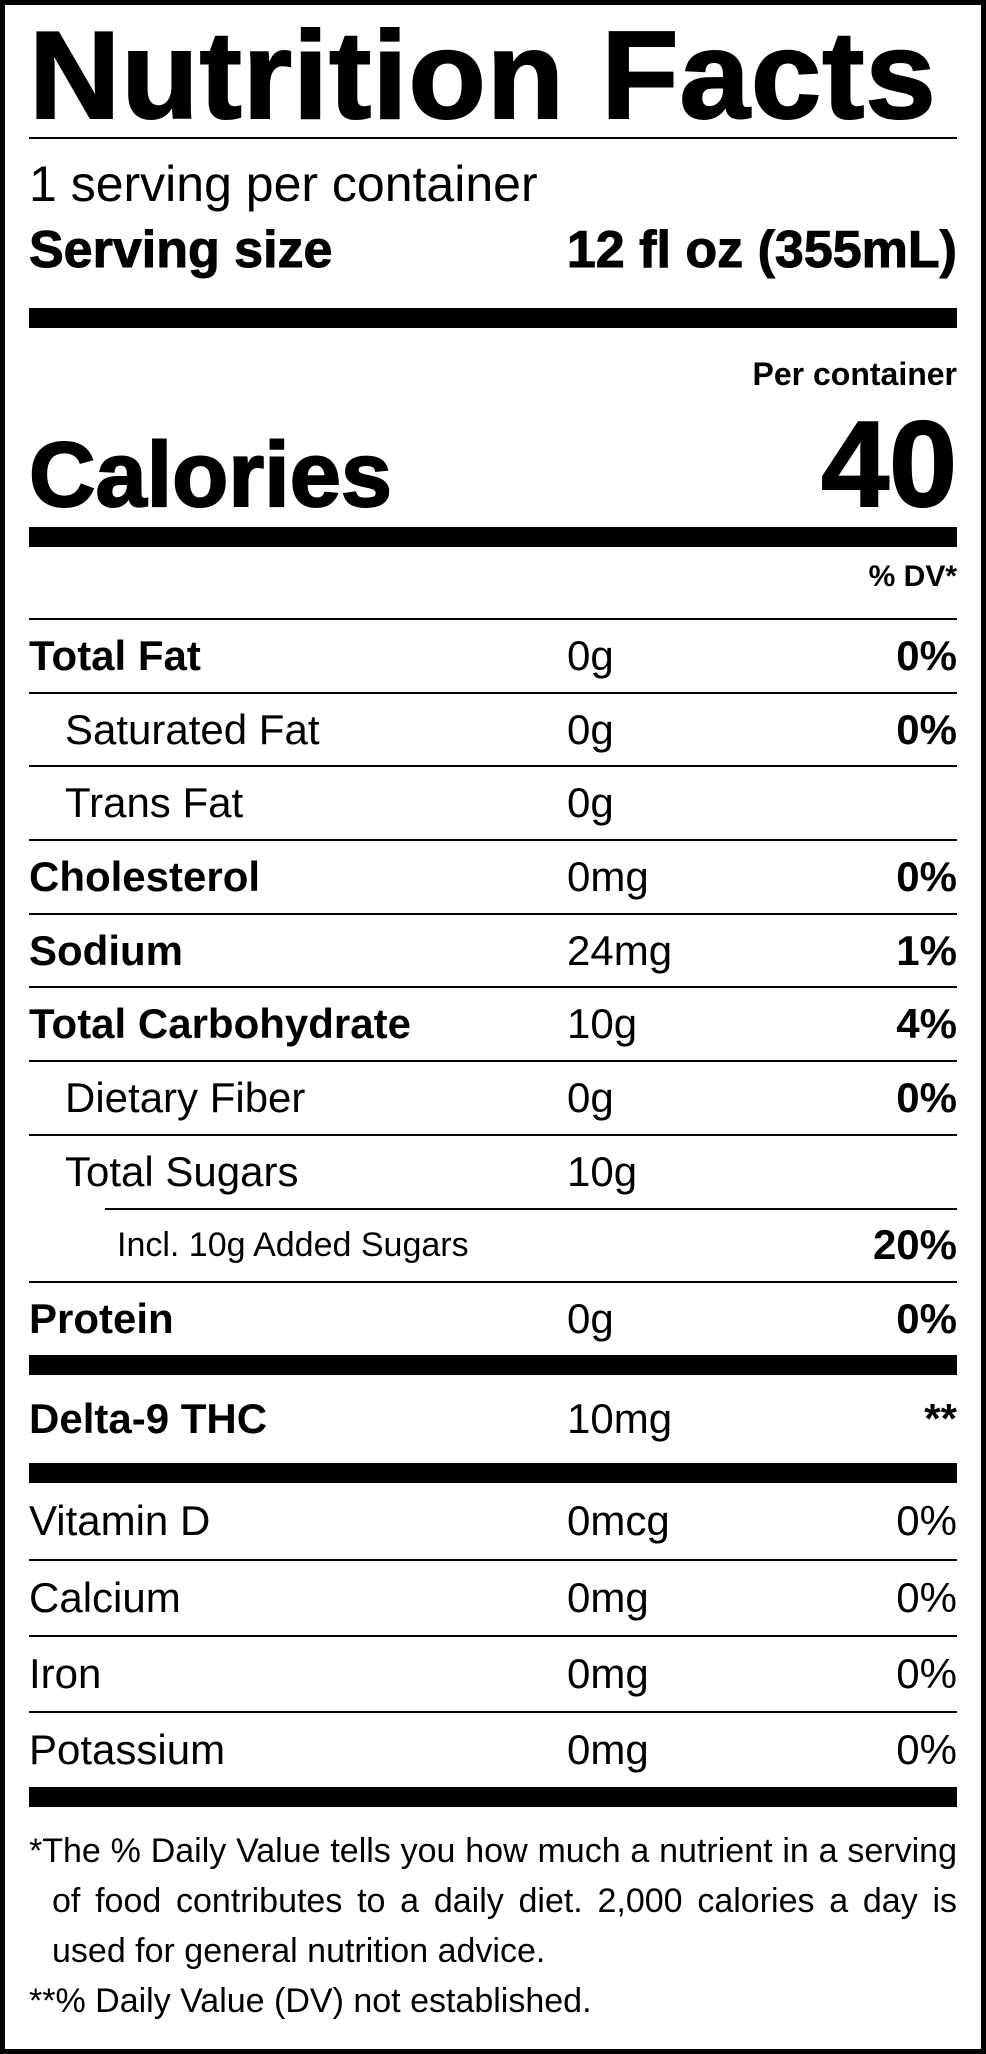 This screenshot has height=2054, width=986. I want to click on nutrient-row: Total Carbohydrate 10g 4%, so click(493, 1023).